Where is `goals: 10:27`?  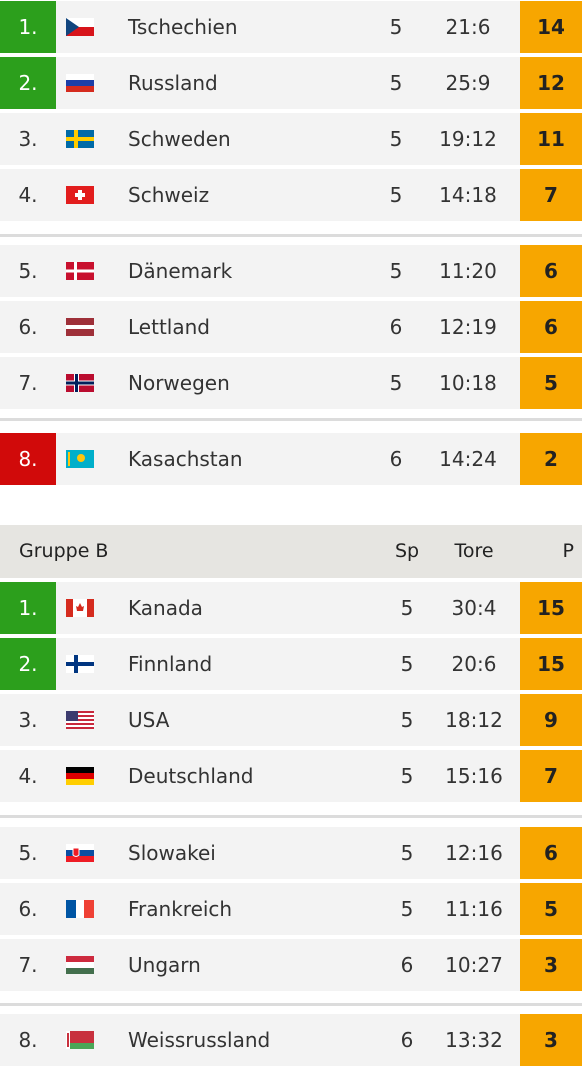
goals: 10:27 is located at coordinates (474, 965).